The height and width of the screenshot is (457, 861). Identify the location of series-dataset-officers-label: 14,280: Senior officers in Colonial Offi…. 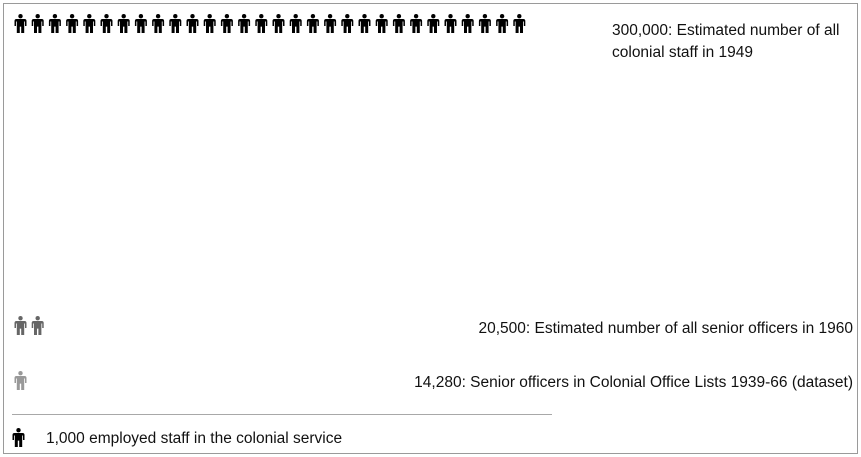
(633, 382).